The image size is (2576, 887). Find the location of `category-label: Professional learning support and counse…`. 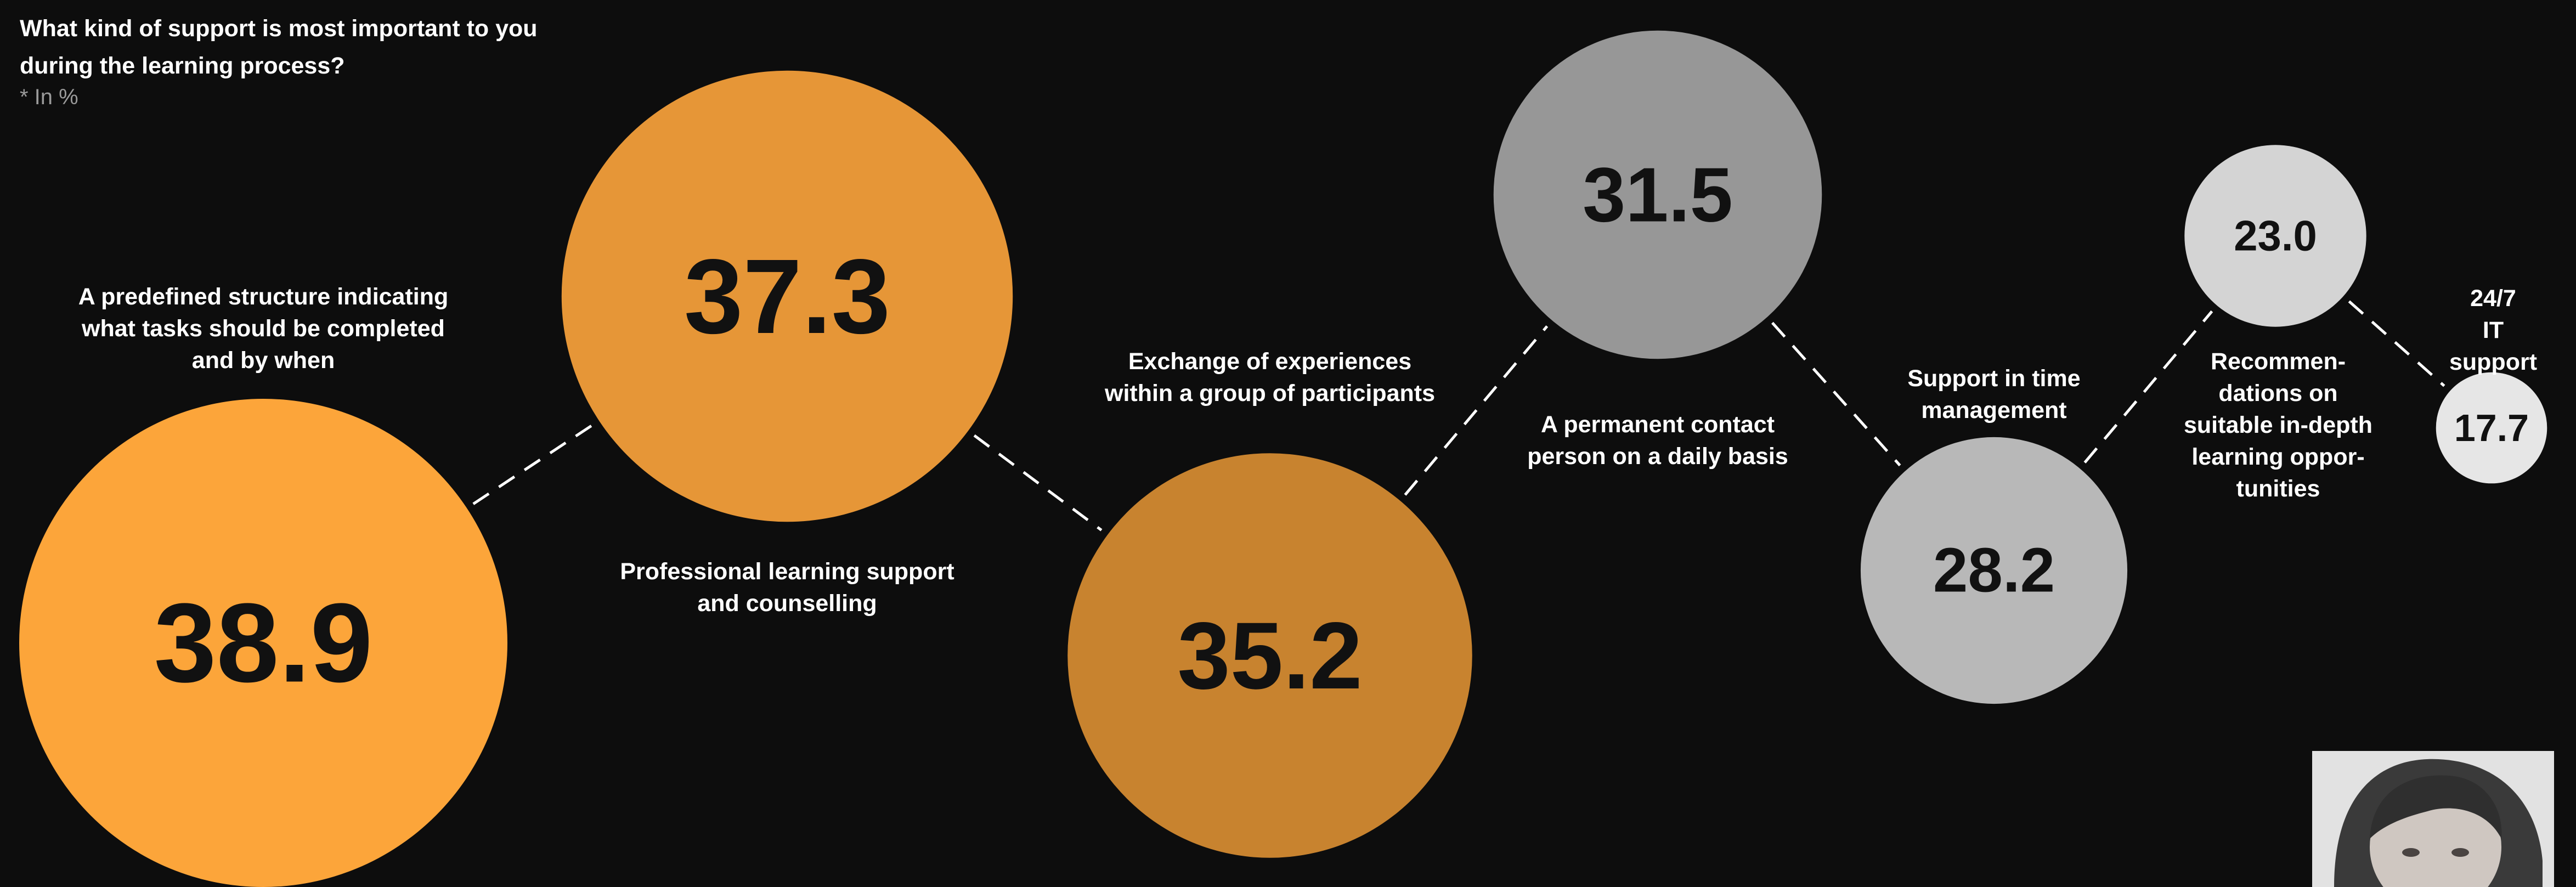

category-label: Professional learning support and counse… is located at coordinates (787, 587).